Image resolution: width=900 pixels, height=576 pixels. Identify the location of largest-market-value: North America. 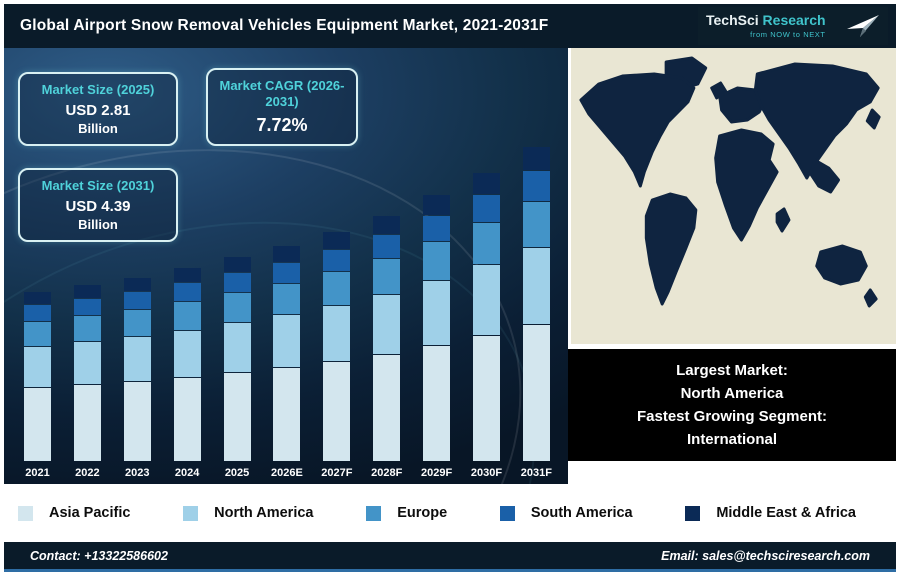
(732, 393).